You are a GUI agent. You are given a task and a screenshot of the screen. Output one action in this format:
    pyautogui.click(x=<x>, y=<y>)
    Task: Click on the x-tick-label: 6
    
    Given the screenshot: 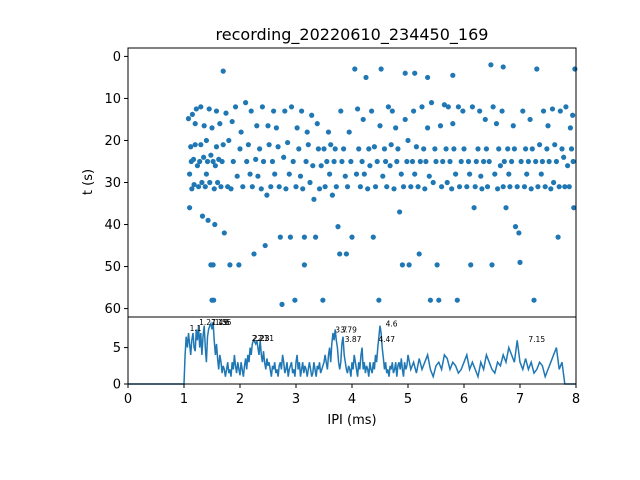 What is the action you would take?
    pyautogui.click(x=464, y=399)
    